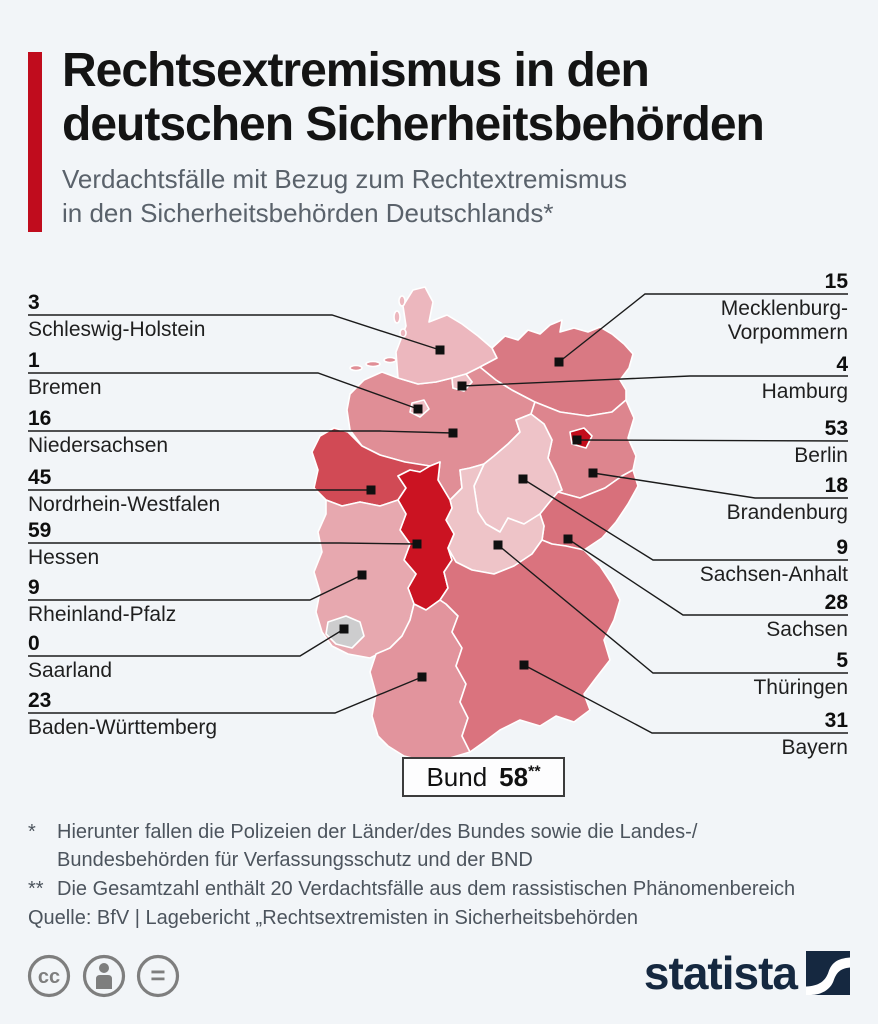 The width and height of the screenshot is (878, 1024). Describe the element at coordinates (814, 747) in the screenshot. I see `label-name: Bayern` at that location.